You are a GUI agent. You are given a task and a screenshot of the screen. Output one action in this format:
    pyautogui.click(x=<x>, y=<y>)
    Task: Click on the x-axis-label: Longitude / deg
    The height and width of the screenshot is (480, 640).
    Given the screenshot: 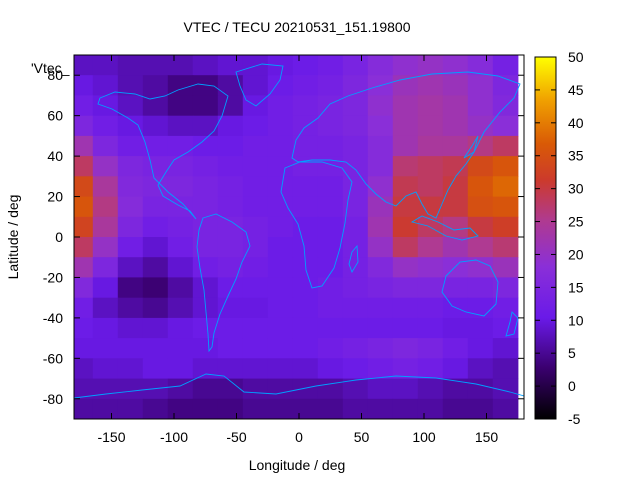 What is the action you would take?
    pyautogui.click(x=297, y=465)
    